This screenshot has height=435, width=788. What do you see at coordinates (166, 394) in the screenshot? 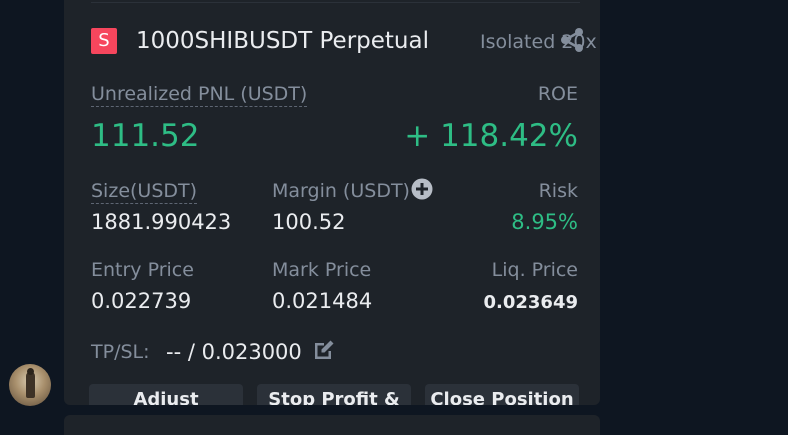
I see `adjust-leverage-button: Adjust Leverage` at bounding box center [166, 394].